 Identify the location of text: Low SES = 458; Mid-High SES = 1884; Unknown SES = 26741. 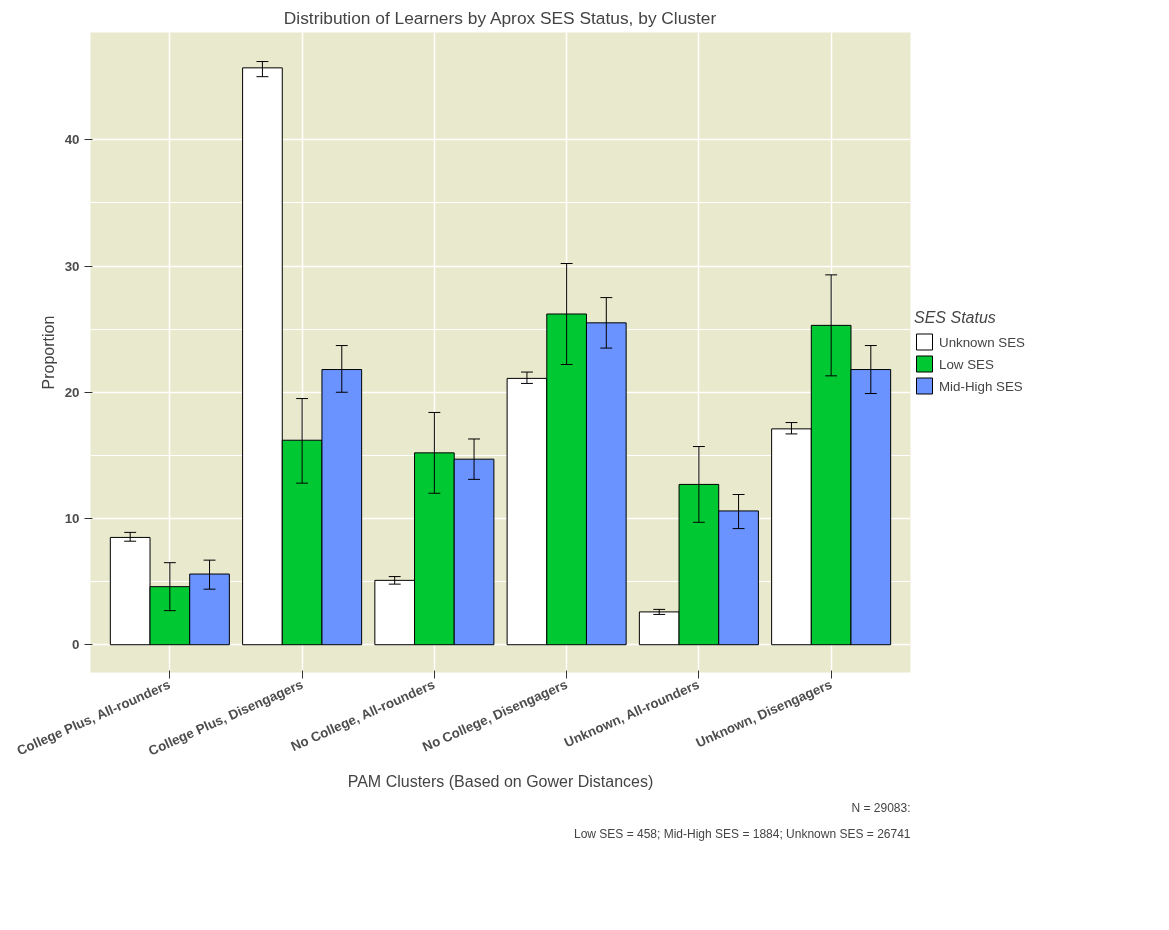
(742, 833).